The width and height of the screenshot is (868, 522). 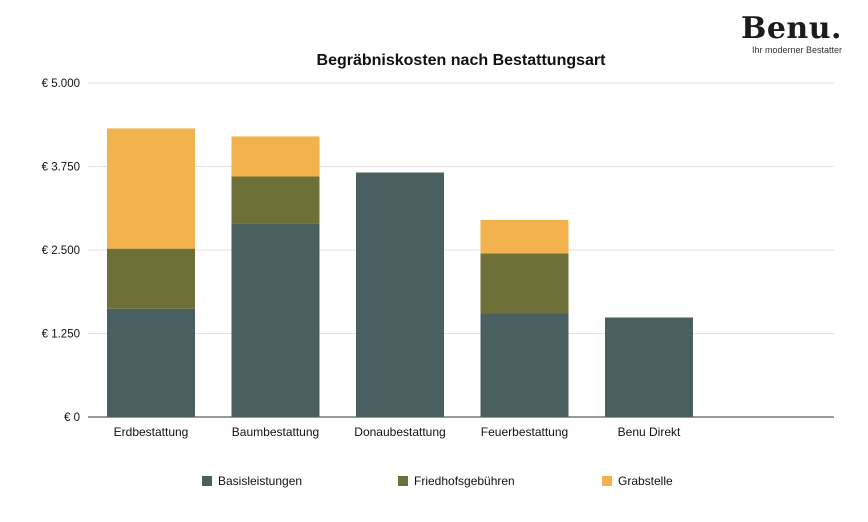 What do you see at coordinates (796, 50) in the screenshot?
I see `logo-tagline: Ihr moderner Bestatter` at bounding box center [796, 50].